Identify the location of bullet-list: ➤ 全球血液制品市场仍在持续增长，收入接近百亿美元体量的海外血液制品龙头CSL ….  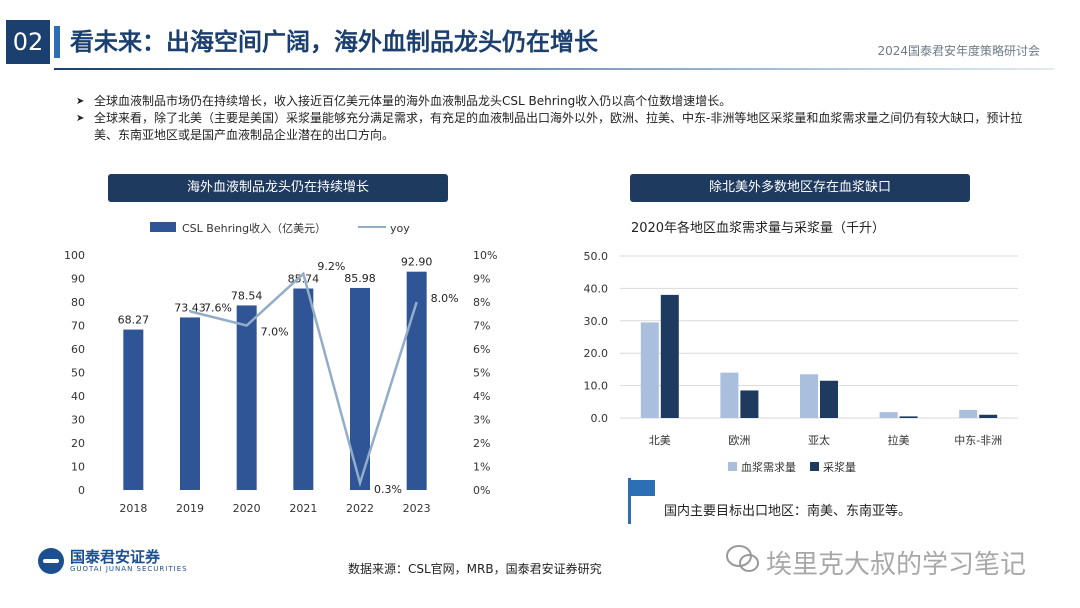
(551, 118).